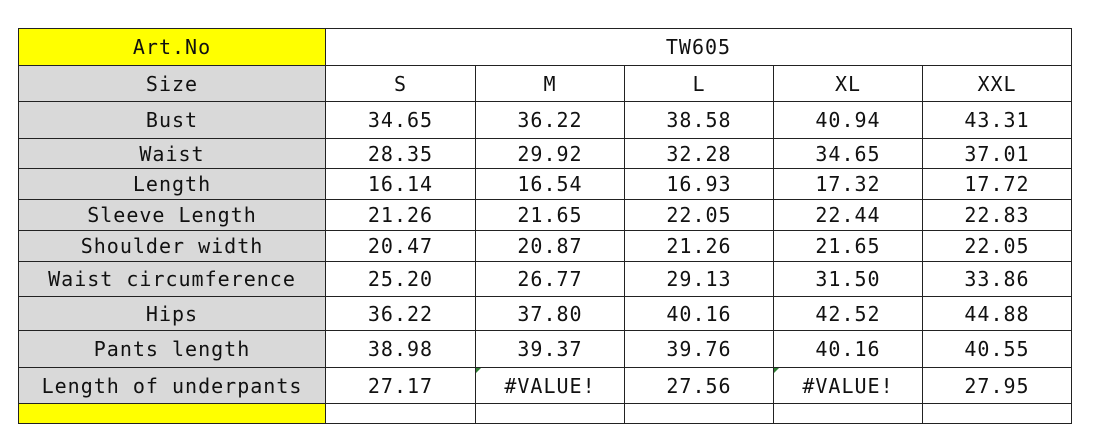 The width and height of the screenshot is (1094, 424). What do you see at coordinates (172, 279) in the screenshot?
I see `row-label-cell: Waist circumference` at bounding box center [172, 279].